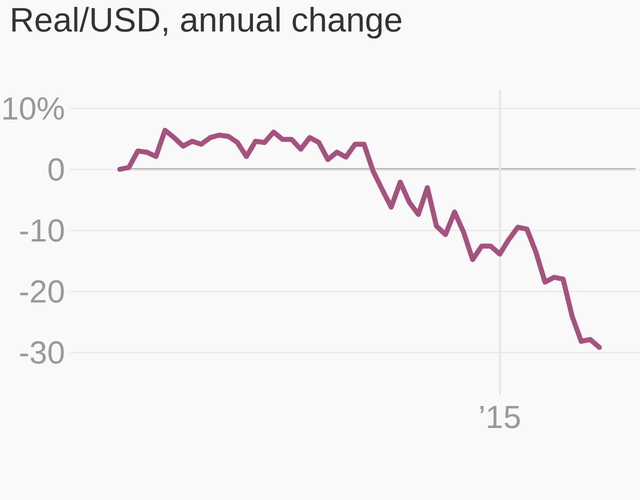 Image resolution: width=640 pixels, height=500 pixels. I want to click on y-tick-label: -20, so click(41, 292).